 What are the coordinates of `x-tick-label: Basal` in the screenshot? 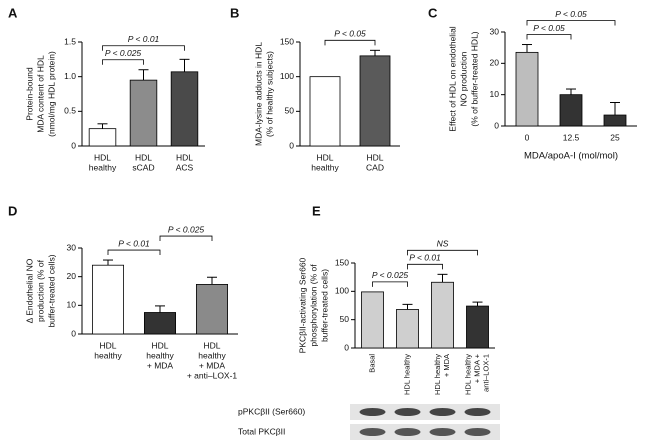 It's located at (371, 363).